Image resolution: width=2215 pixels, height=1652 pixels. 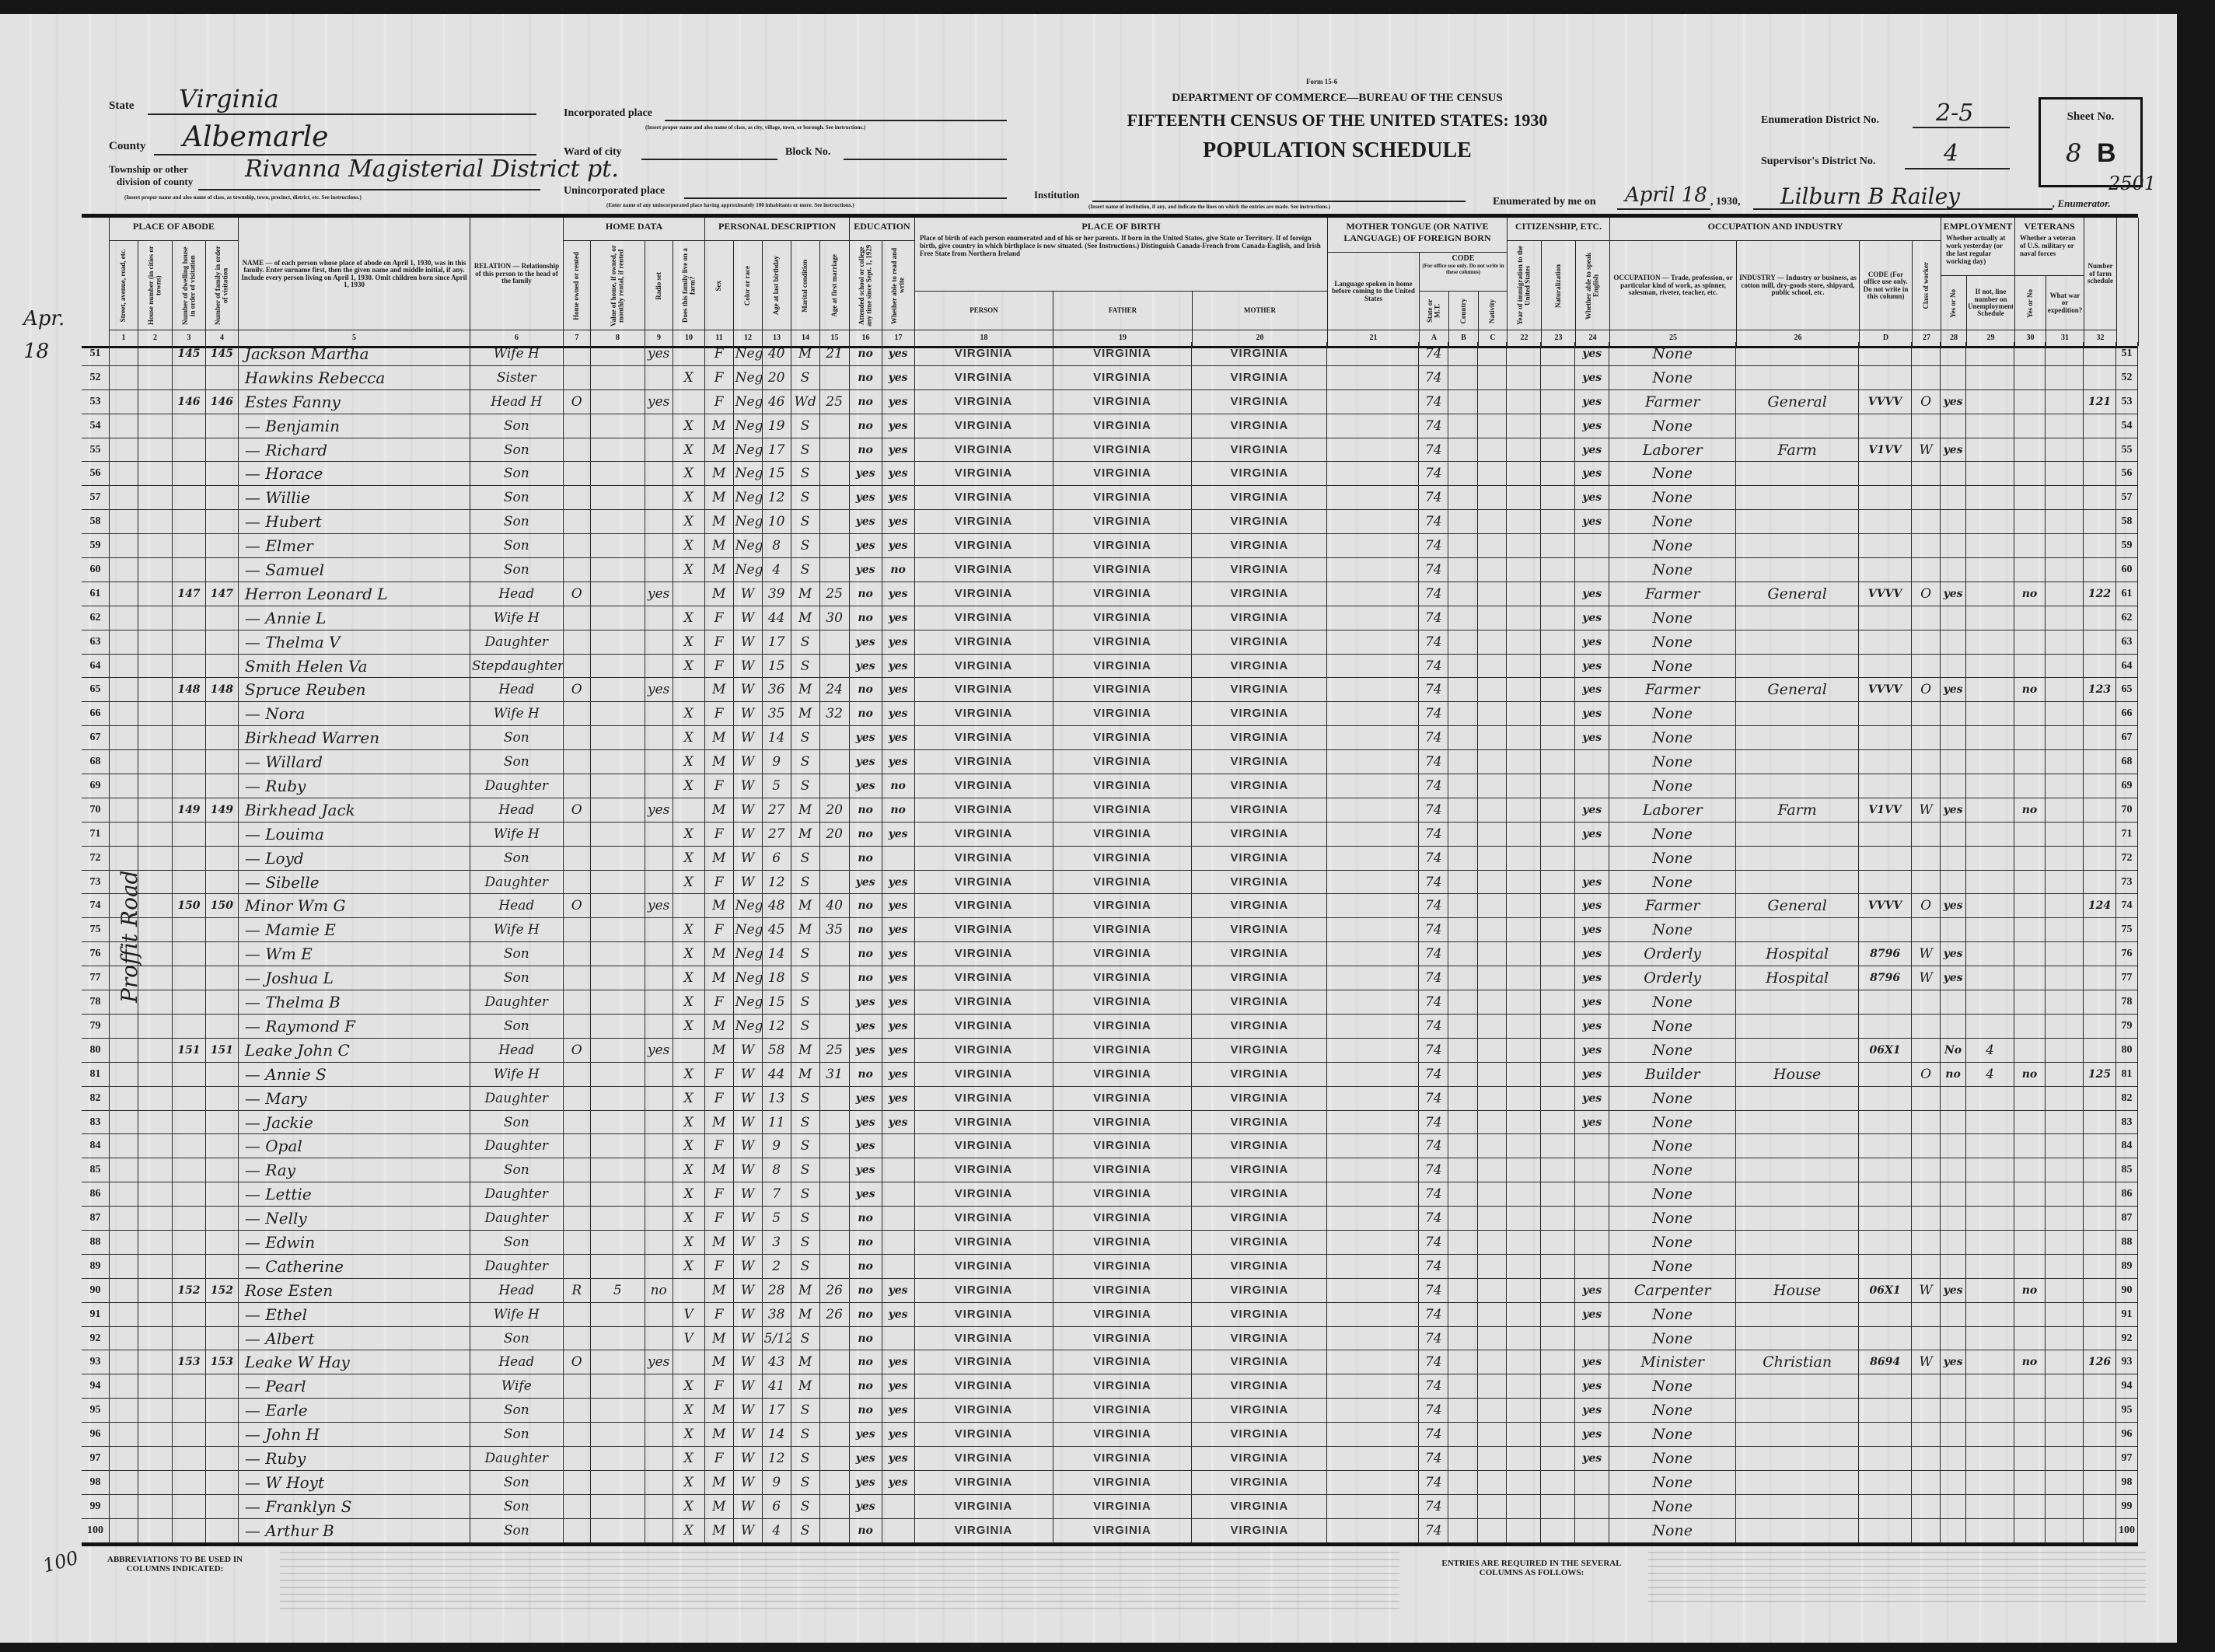 I want to click on line-number-right: 58, so click(x=2127, y=522).